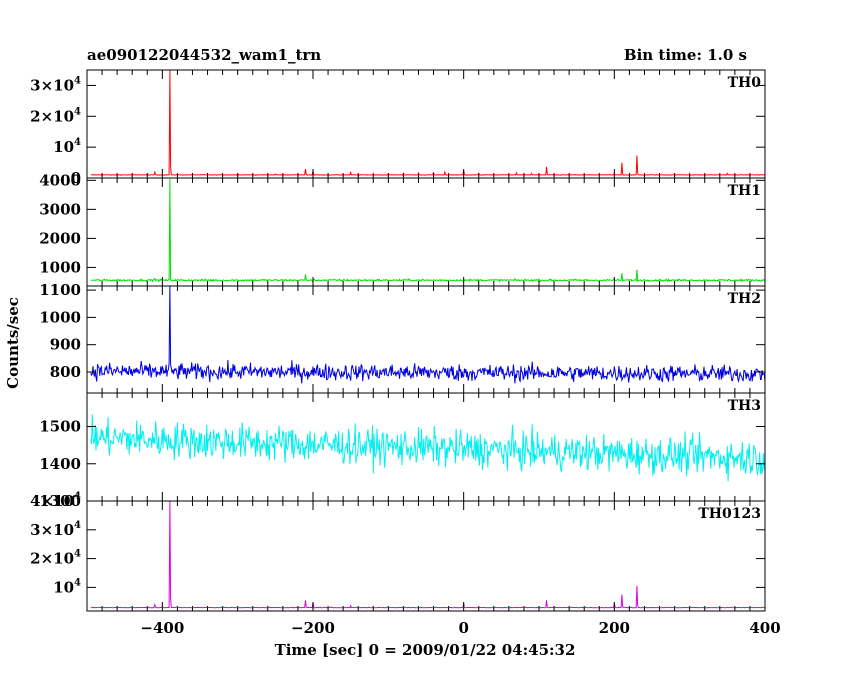  What do you see at coordinates (60, 180) in the screenshot?
I see `y-tick-label: 4000` at bounding box center [60, 180].